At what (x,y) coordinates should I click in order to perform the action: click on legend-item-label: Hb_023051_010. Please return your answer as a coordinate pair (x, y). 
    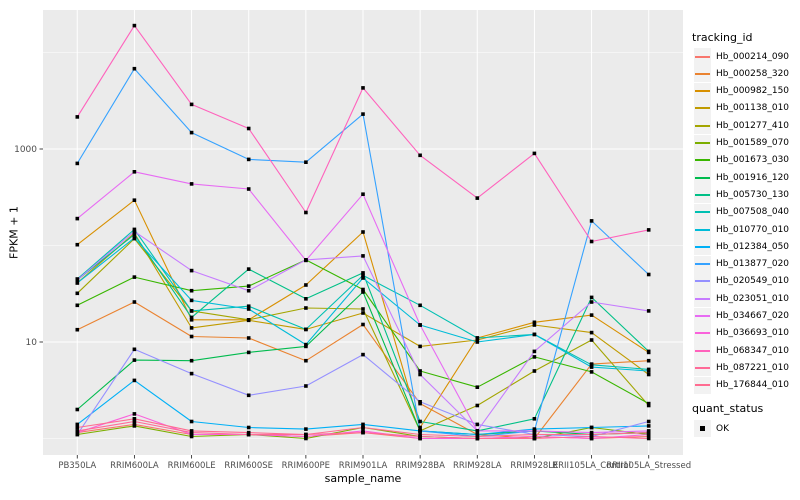
    Looking at the image, I should click on (753, 298).